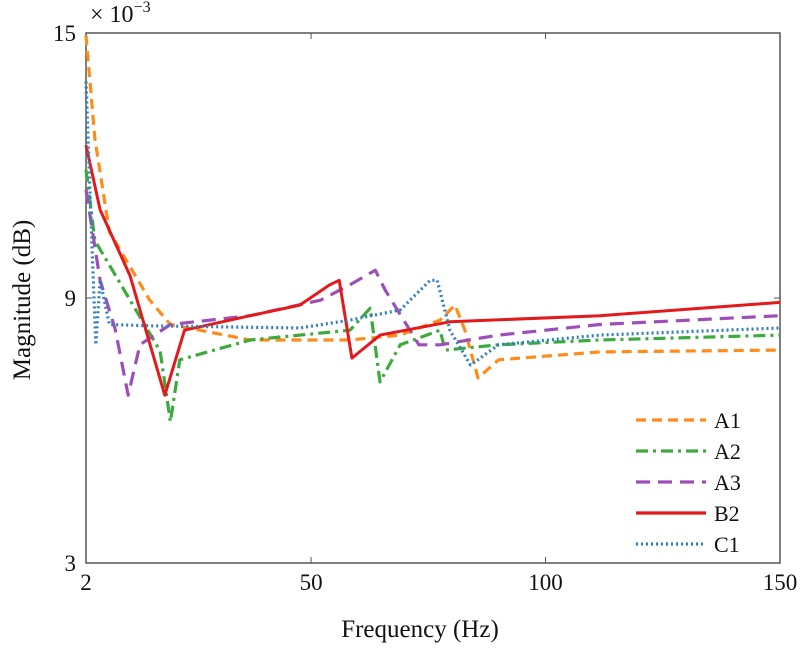  Describe the element at coordinates (22, 300) in the screenshot. I see `y-axis-label: Magnitude (dB)` at that location.